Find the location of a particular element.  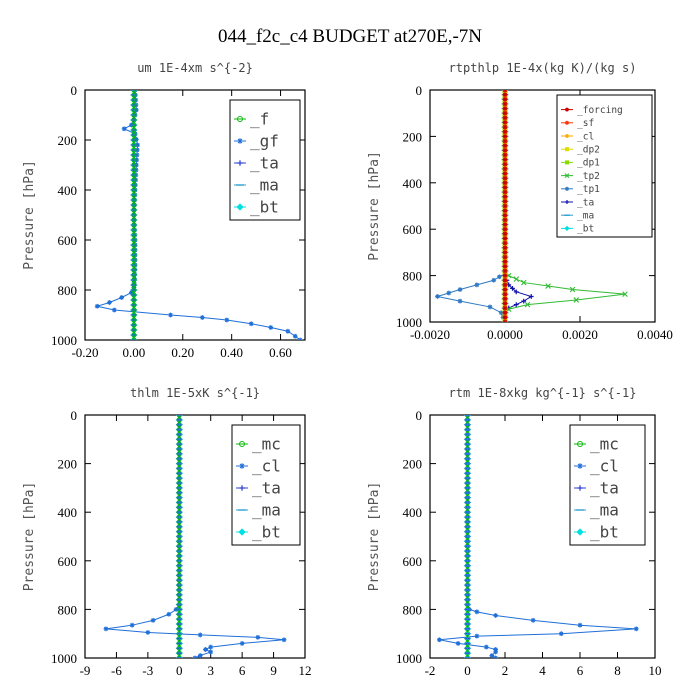

legend-box is located at coordinates (265, 160).